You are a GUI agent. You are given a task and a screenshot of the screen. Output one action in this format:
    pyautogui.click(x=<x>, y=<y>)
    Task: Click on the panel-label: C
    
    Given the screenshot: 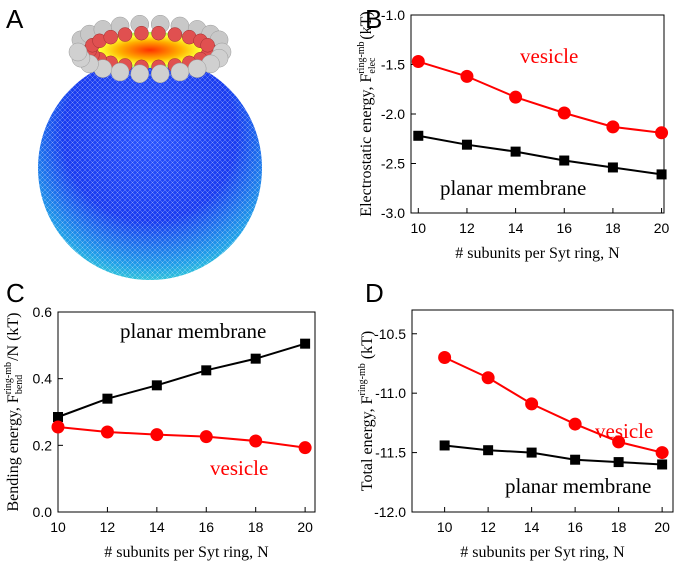 What is the action you would take?
    pyautogui.click(x=15, y=293)
    